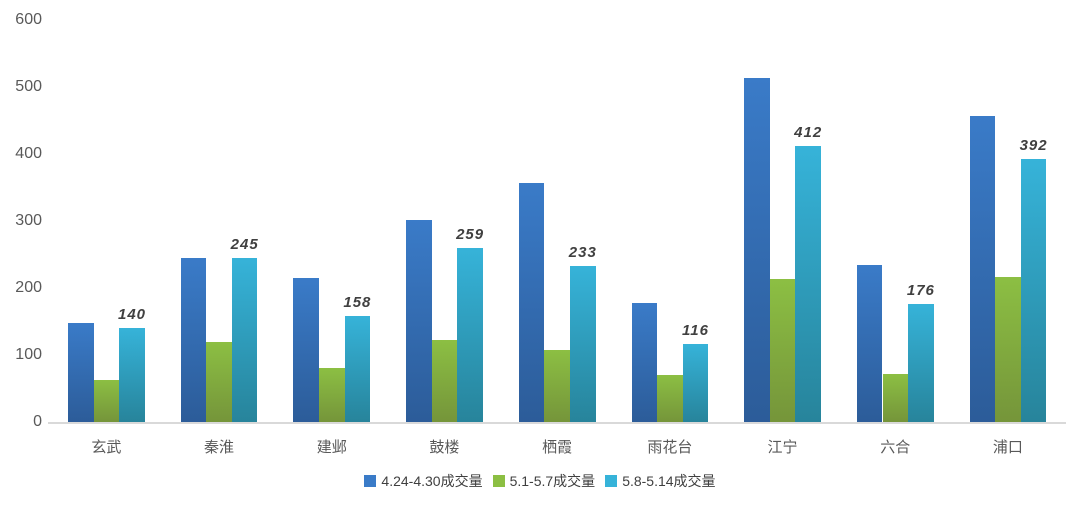 Image resolution: width=1080 pixels, height=506 pixels. I want to click on legend-item-1: 4.24-4.30成交量, so click(423, 481).